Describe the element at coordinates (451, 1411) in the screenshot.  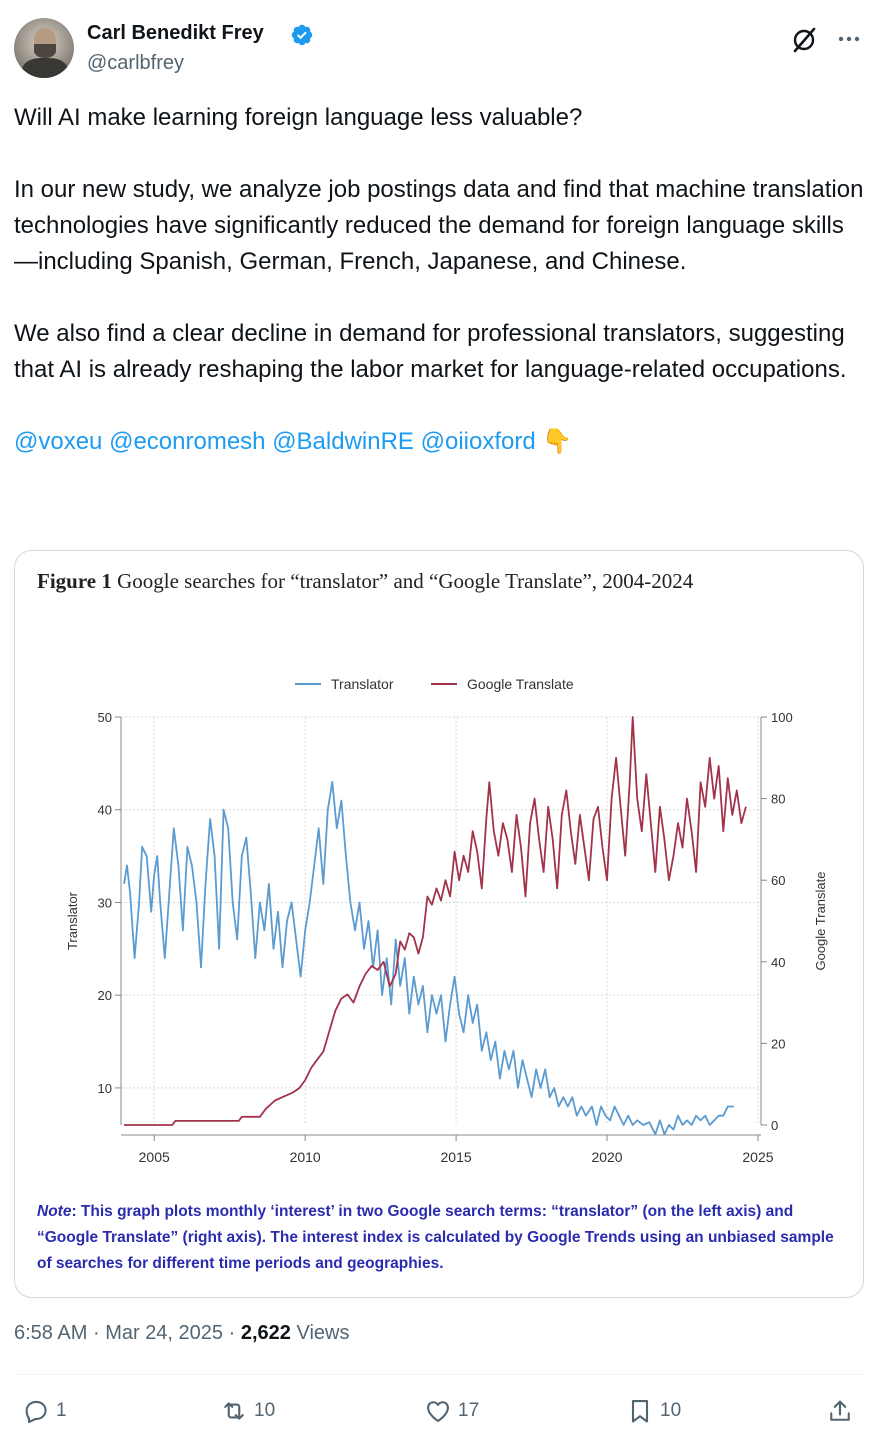
I see `like-button: 17` at that location.